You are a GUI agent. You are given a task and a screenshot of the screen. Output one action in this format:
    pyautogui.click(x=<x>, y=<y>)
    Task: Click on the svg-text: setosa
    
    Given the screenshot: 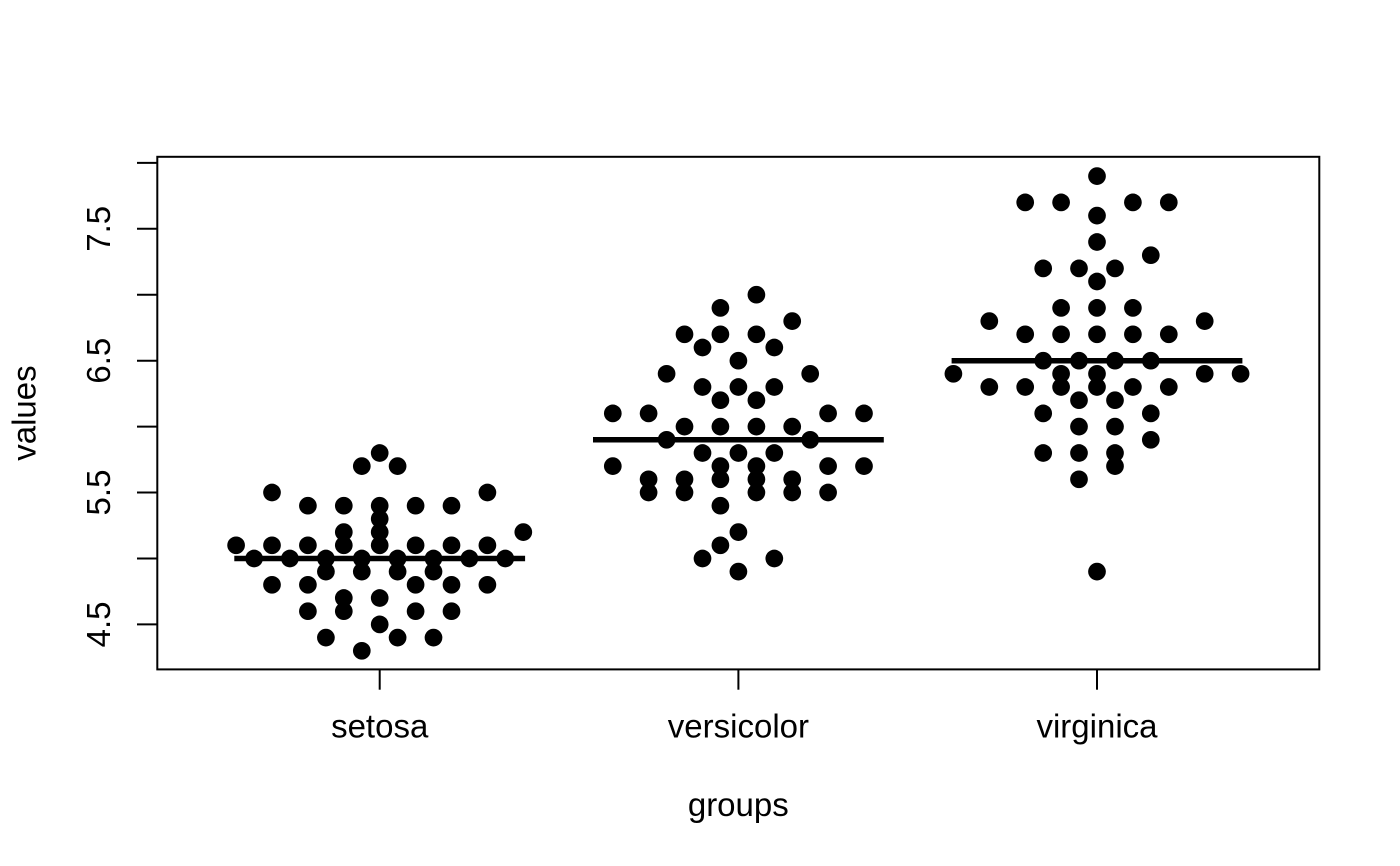 What is the action you would take?
    pyautogui.click(x=380, y=726)
    